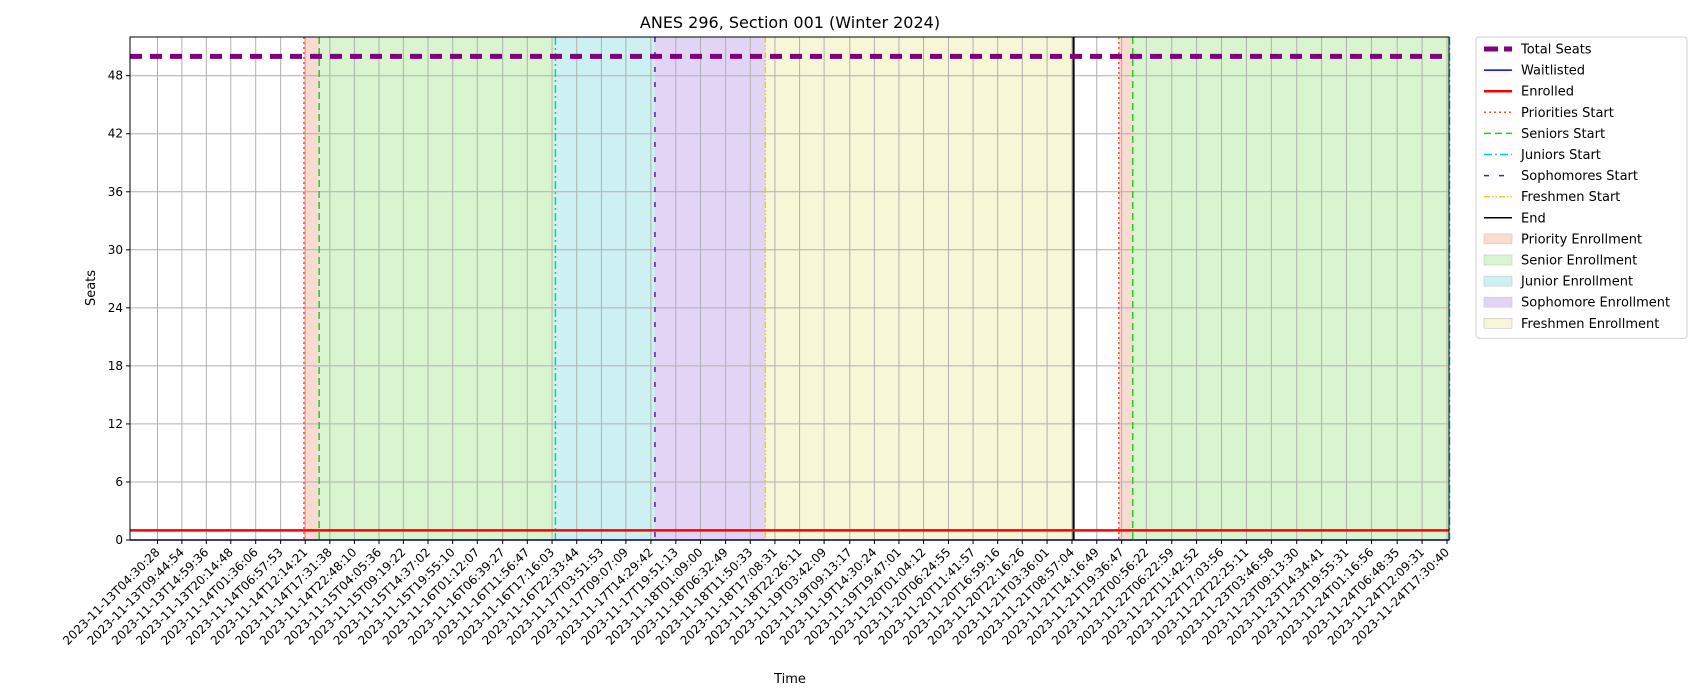 Image resolution: width=1700 pixels, height=700 pixels. What do you see at coordinates (1553, 71) in the screenshot?
I see `legend-label-waitlisted: Waitlisted` at bounding box center [1553, 71].